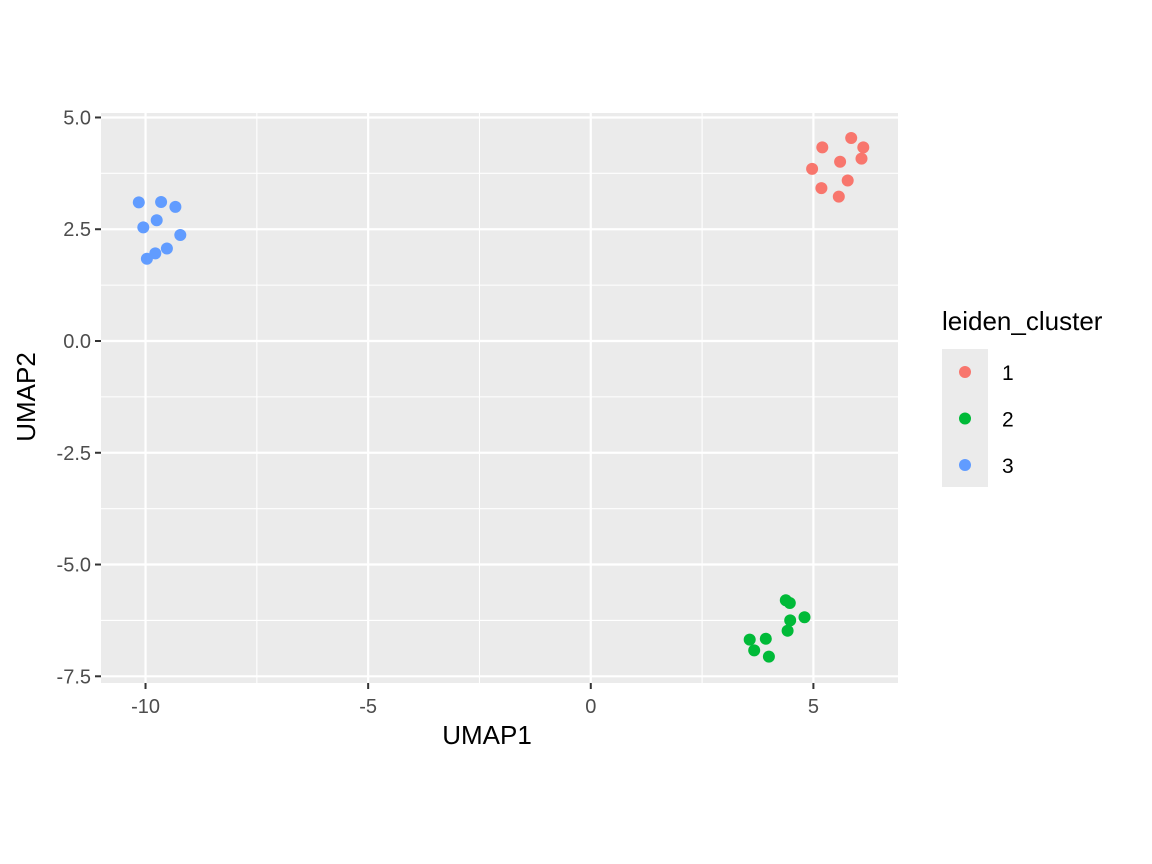  What do you see at coordinates (74, 454) in the screenshot?
I see `y-tick-label: -2.5` at bounding box center [74, 454].